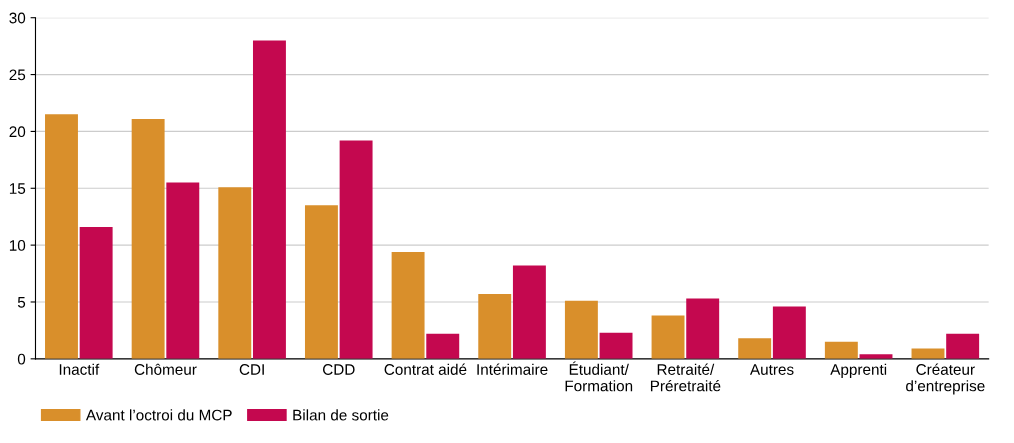 The height and width of the screenshot is (443, 1014). What do you see at coordinates (165, 369) in the screenshot?
I see `x-tick-label: Chômeur` at bounding box center [165, 369].